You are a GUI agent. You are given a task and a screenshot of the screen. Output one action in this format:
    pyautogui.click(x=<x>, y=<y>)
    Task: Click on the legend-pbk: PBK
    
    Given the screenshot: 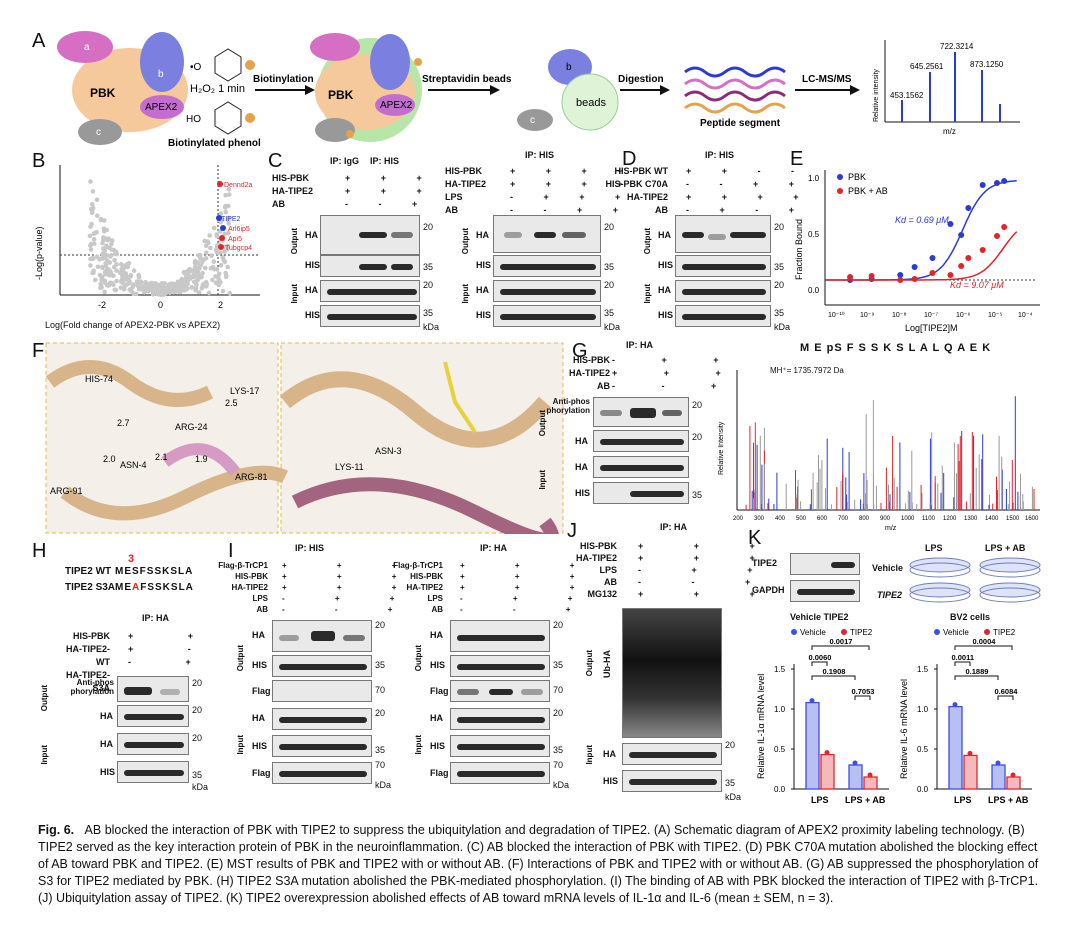 What is the action you would take?
    pyautogui.click(x=857, y=177)
    